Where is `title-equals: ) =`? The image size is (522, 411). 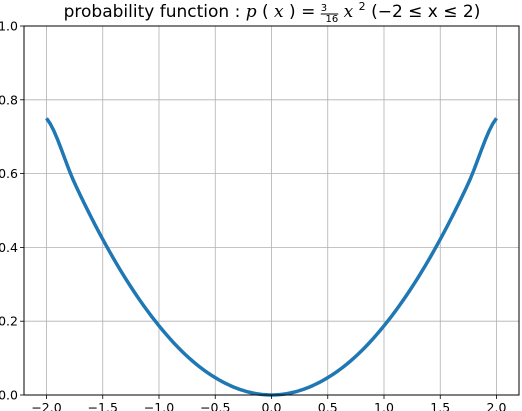
title-equals: ) = is located at coordinates (305, 12).